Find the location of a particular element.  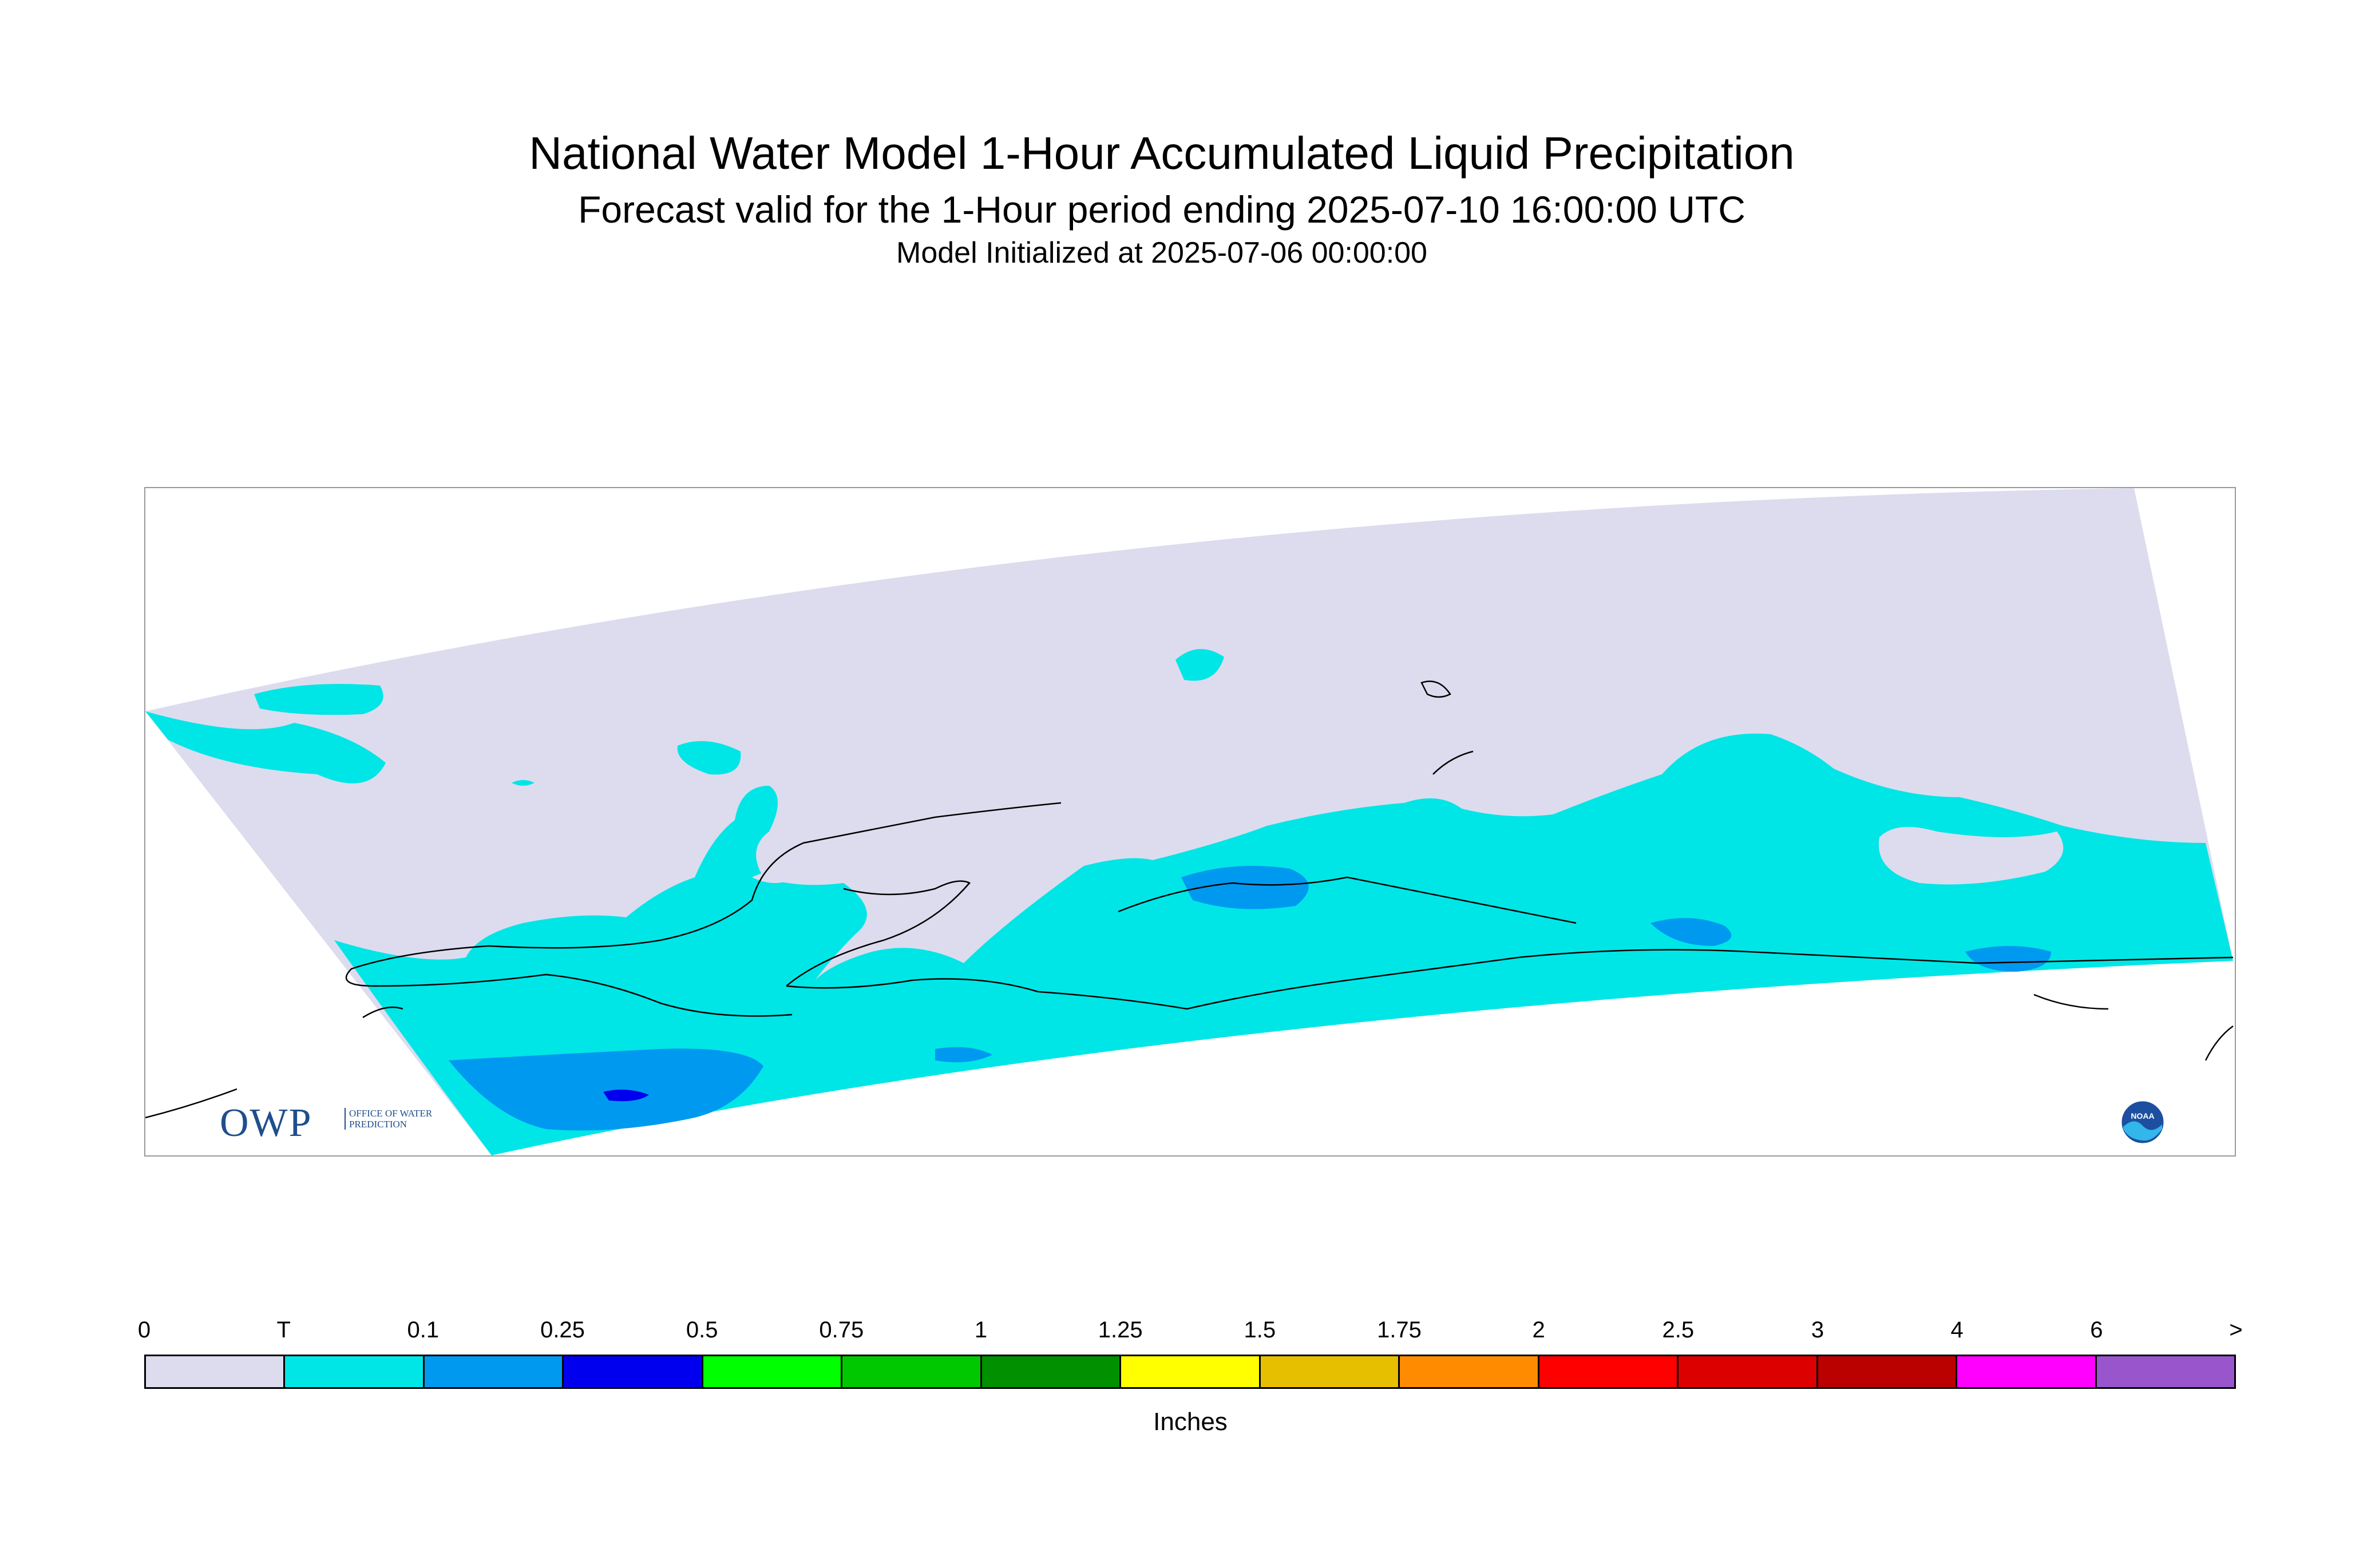

legend-color-bar is located at coordinates (1190, 1372).